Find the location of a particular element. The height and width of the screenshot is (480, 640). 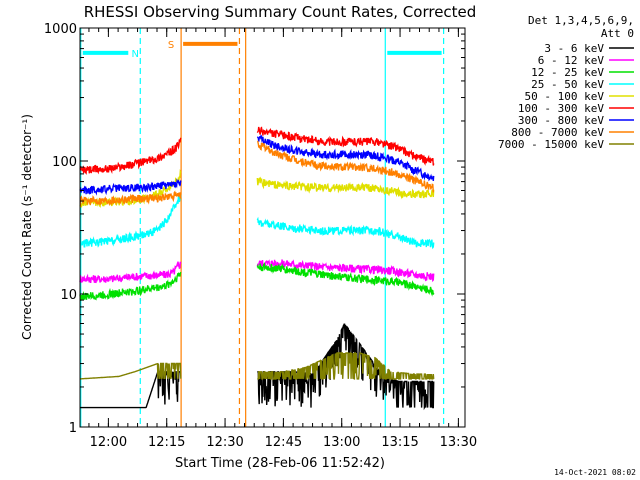

y-tick-label: 100 is located at coordinates (64, 162).